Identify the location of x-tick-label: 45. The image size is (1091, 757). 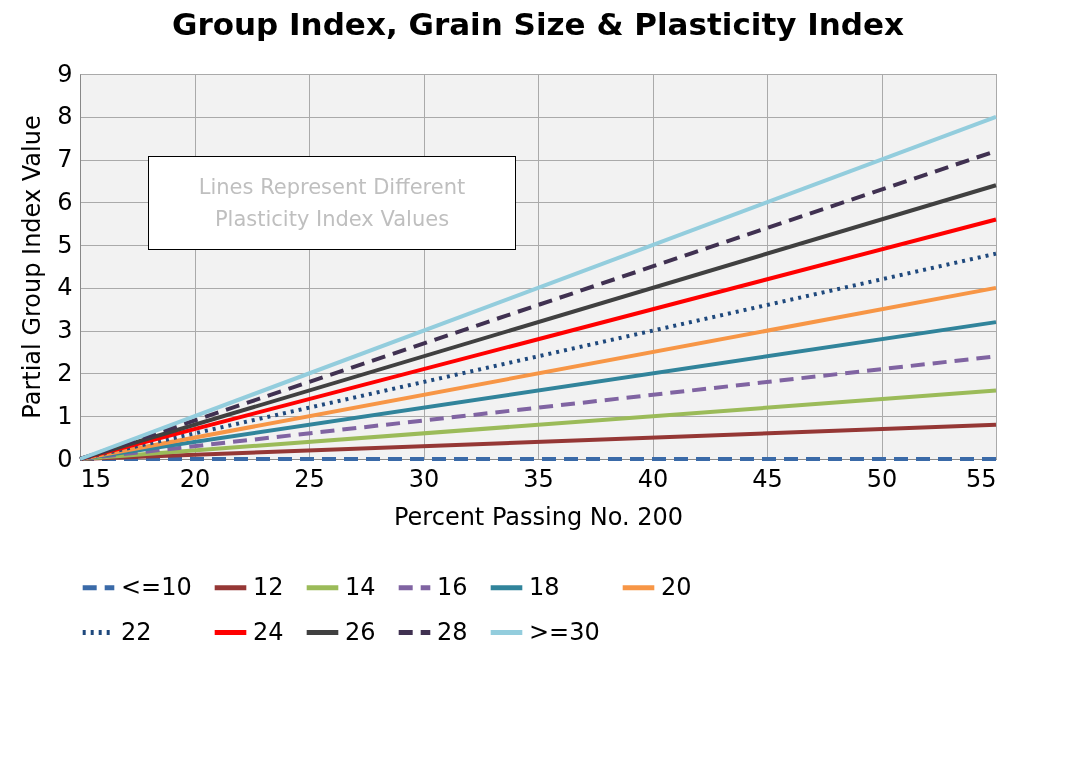
(767, 478).